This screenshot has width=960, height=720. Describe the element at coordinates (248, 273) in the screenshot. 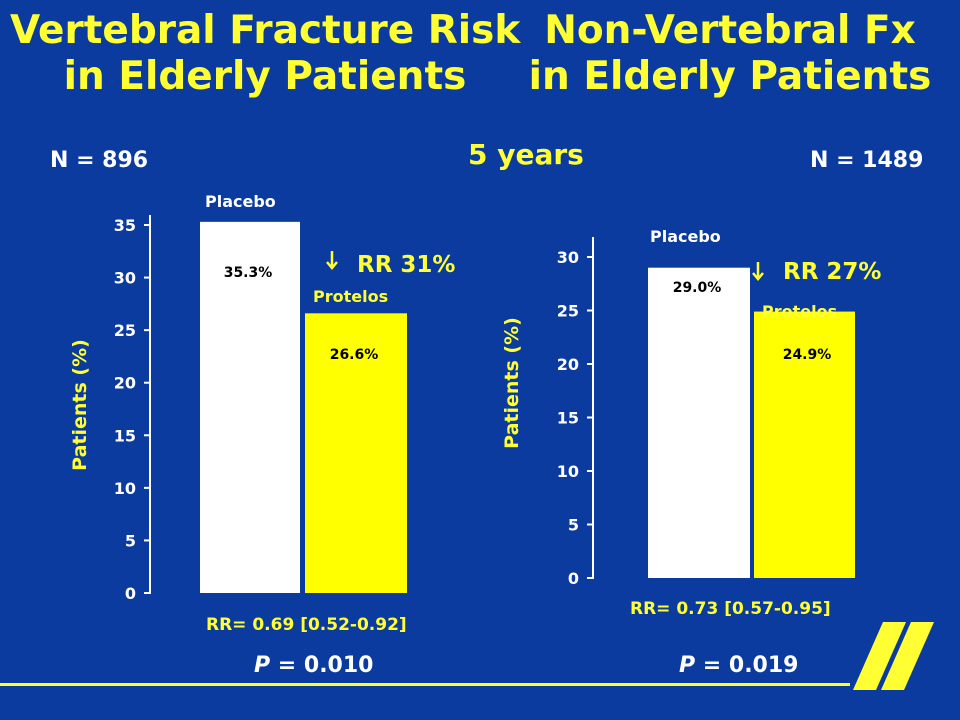

I see `bar-data-label: 35.3%` at that location.